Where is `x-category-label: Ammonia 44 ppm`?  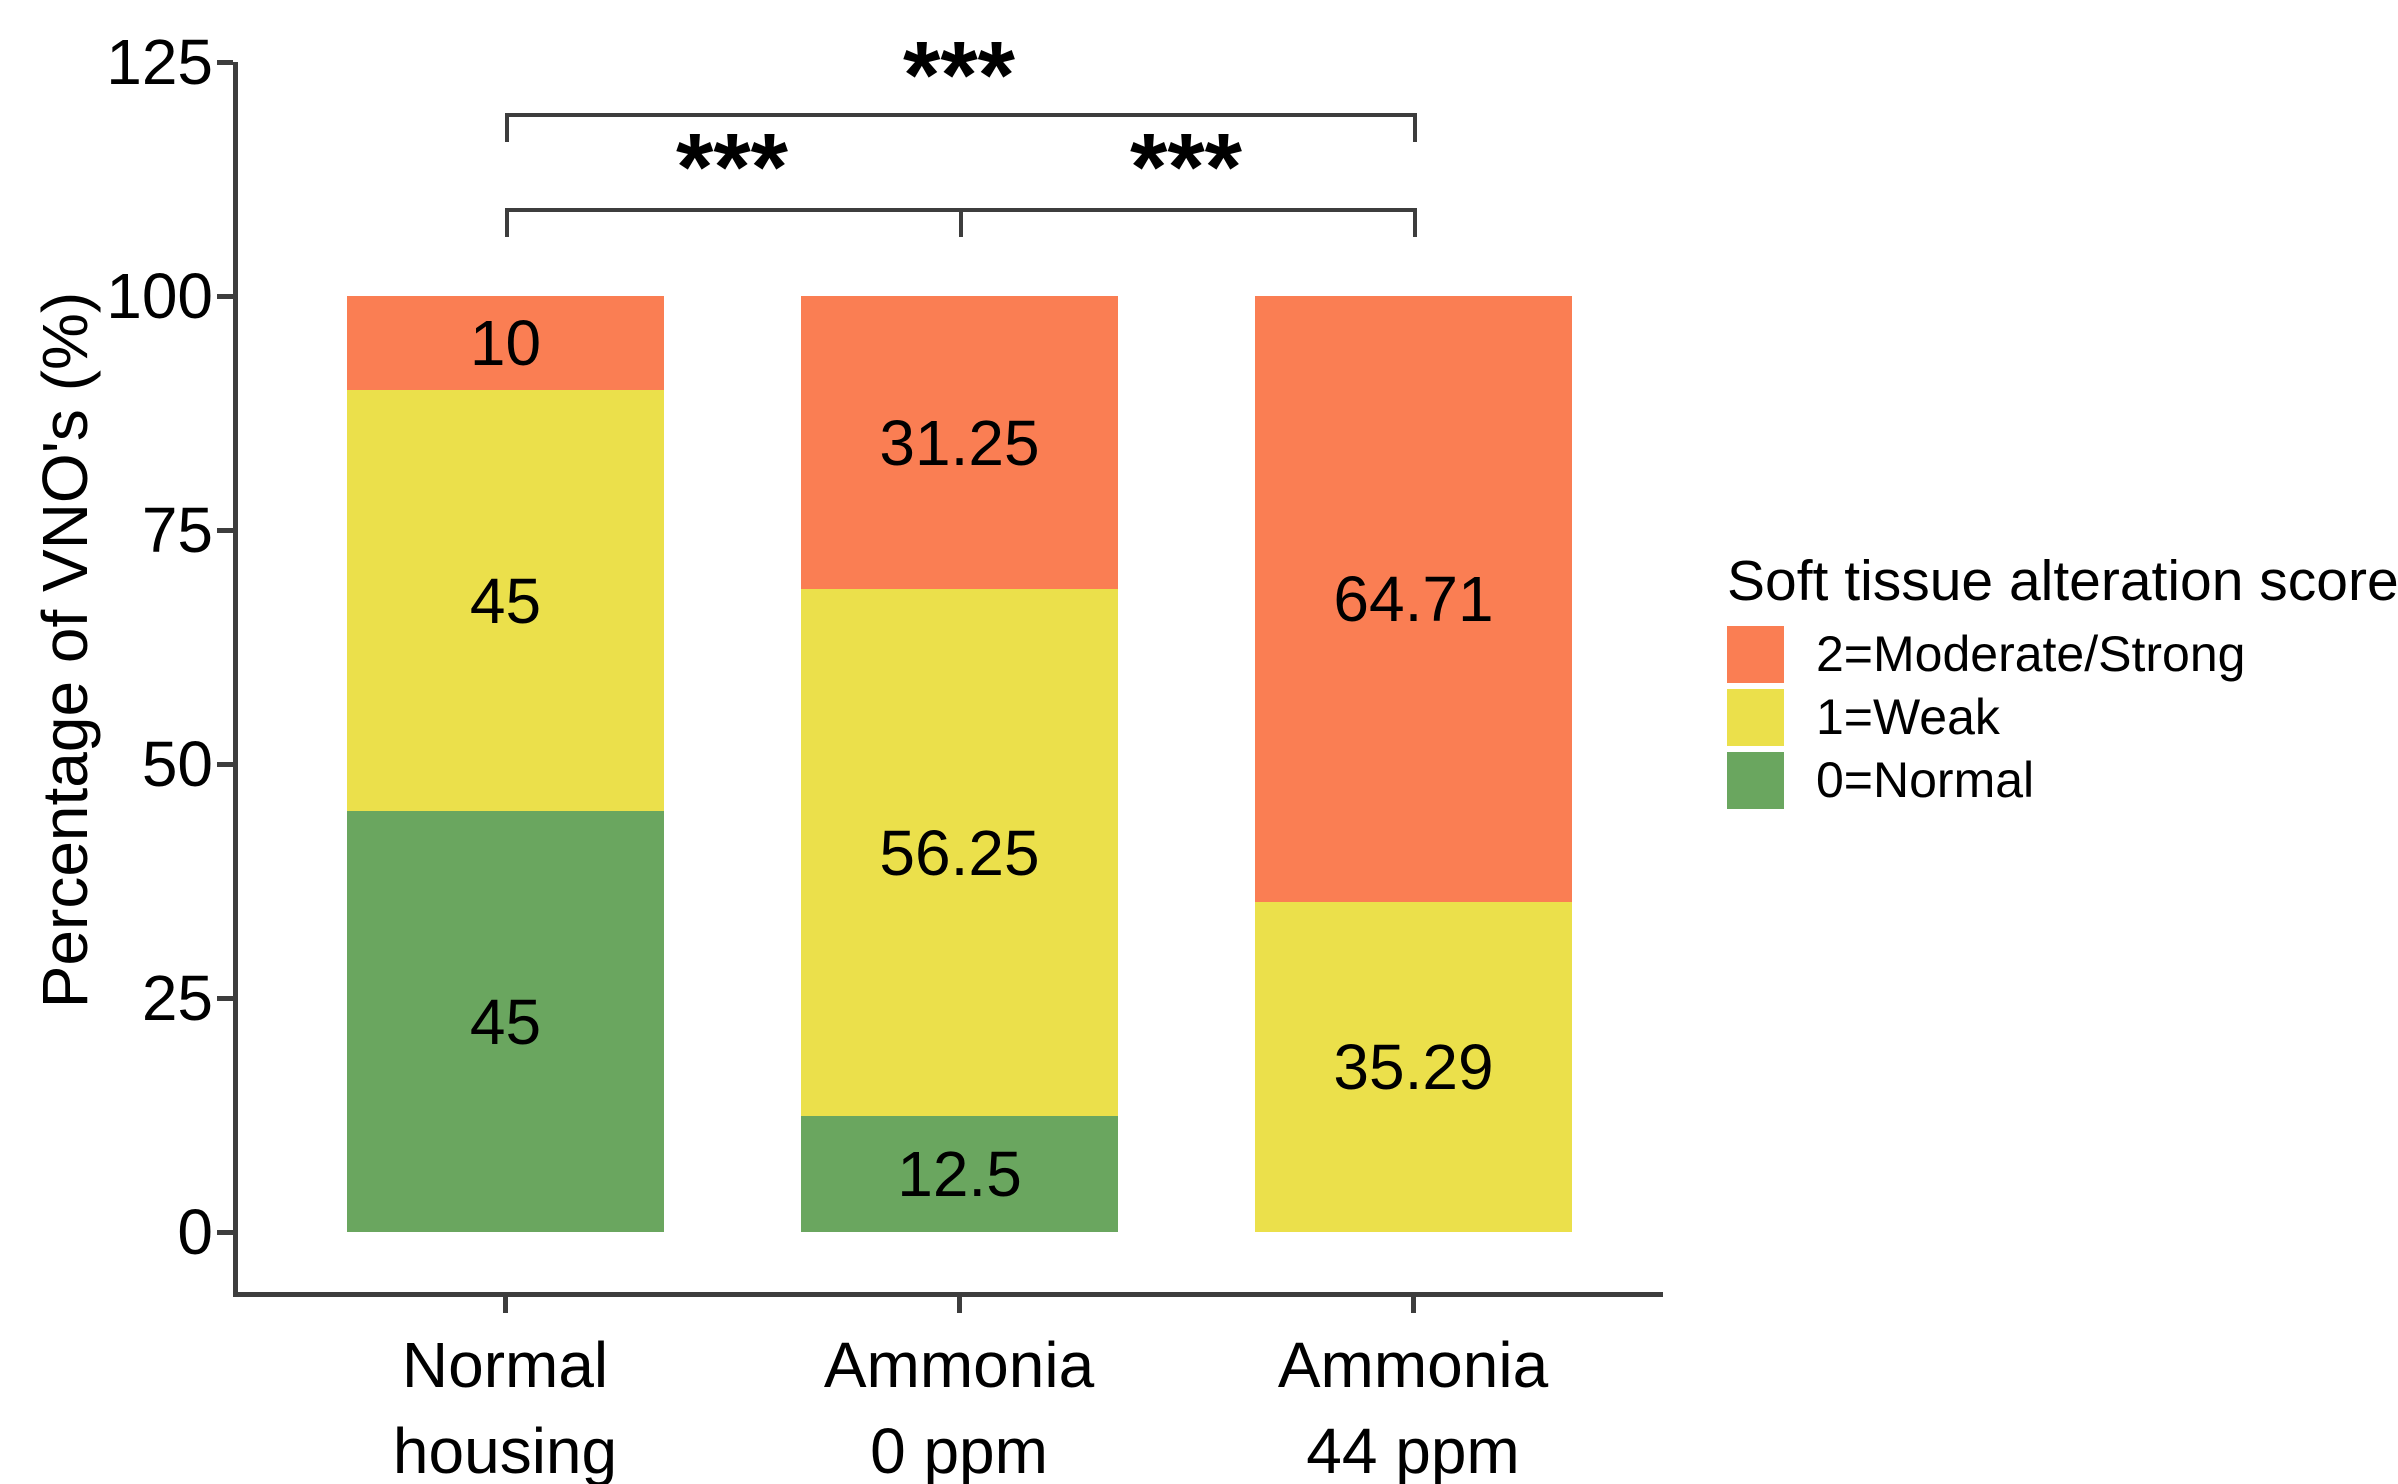
x-category-label: Ammonia 44 ppm is located at coordinates (1413, 1403).